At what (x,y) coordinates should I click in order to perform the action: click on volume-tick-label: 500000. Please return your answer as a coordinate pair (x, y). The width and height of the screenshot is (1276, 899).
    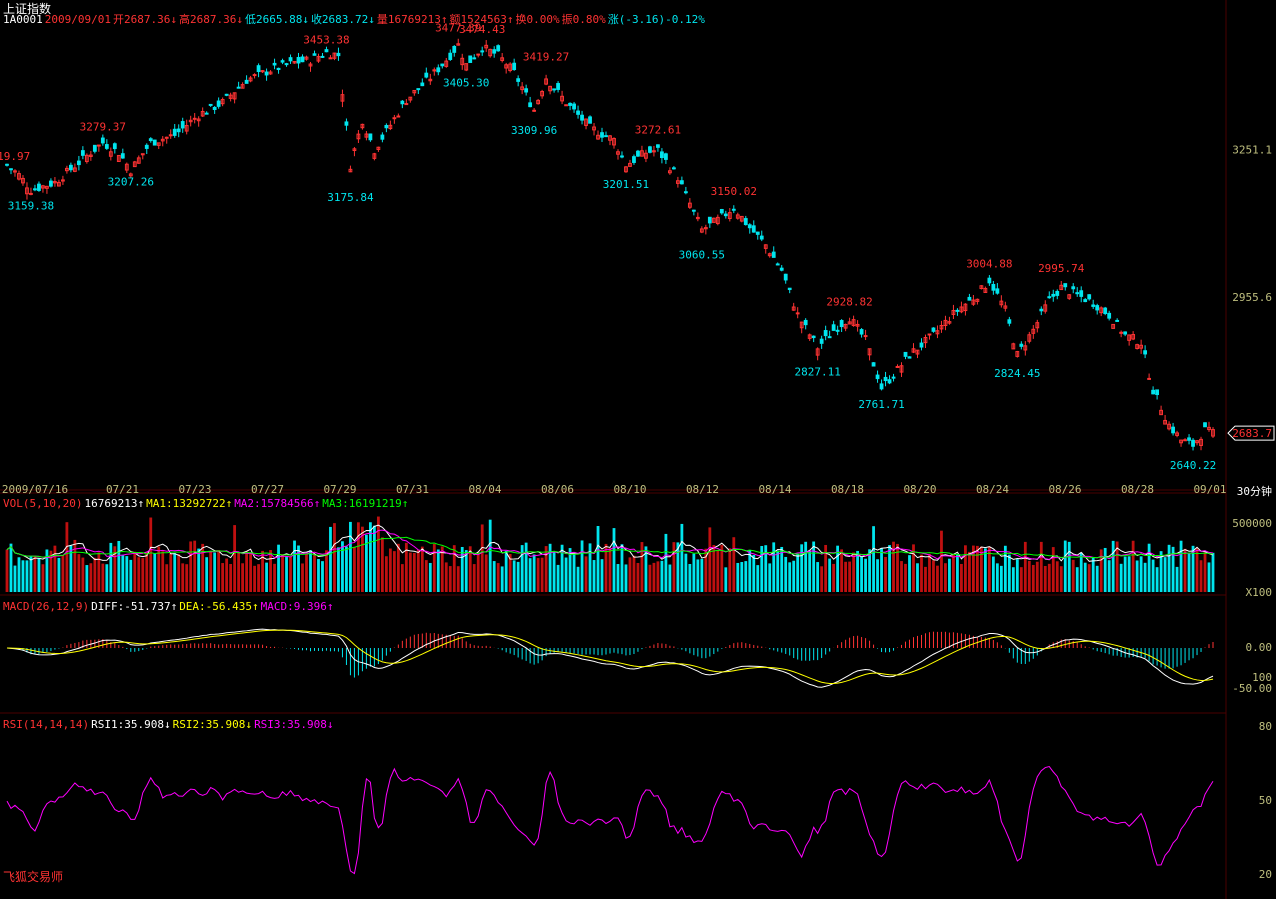
    Looking at the image, I should click on (1252, 523).